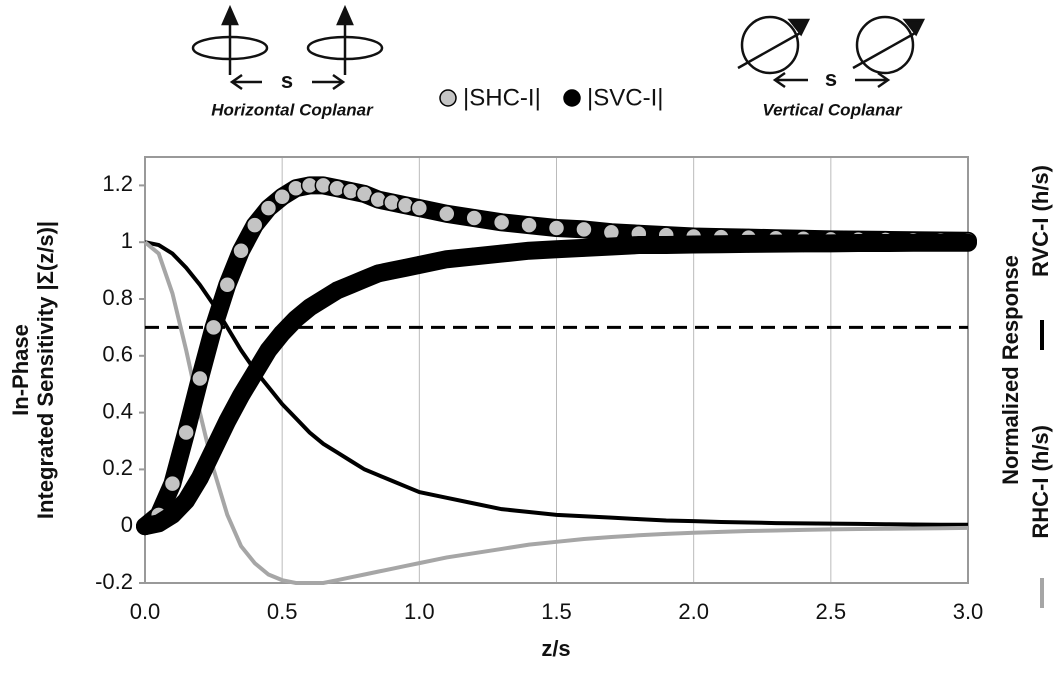  What do you see at coordinates (145, 611) in the screenshot?
I see `x-tick-label: 0.0` at bounding box center [145, 611].